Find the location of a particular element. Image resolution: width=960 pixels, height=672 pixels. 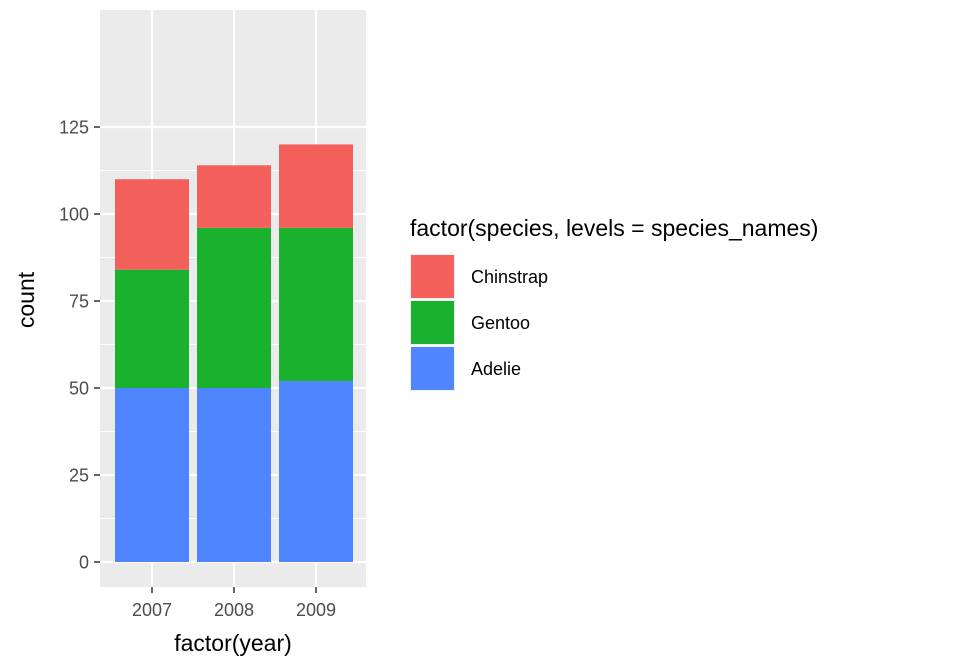

y-tick-label: 125 is located at coordinates (74, 128).